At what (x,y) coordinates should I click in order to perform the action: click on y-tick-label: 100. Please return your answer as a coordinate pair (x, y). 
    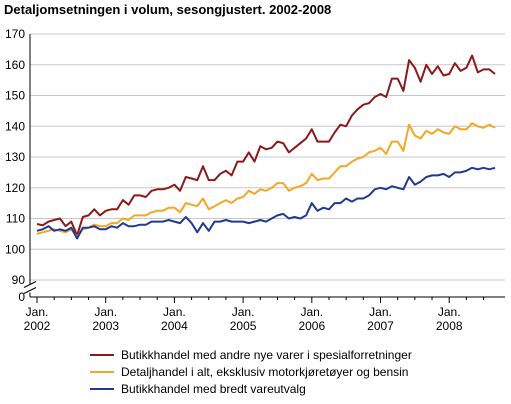
    Looking at the image, I should click on (15, 249).